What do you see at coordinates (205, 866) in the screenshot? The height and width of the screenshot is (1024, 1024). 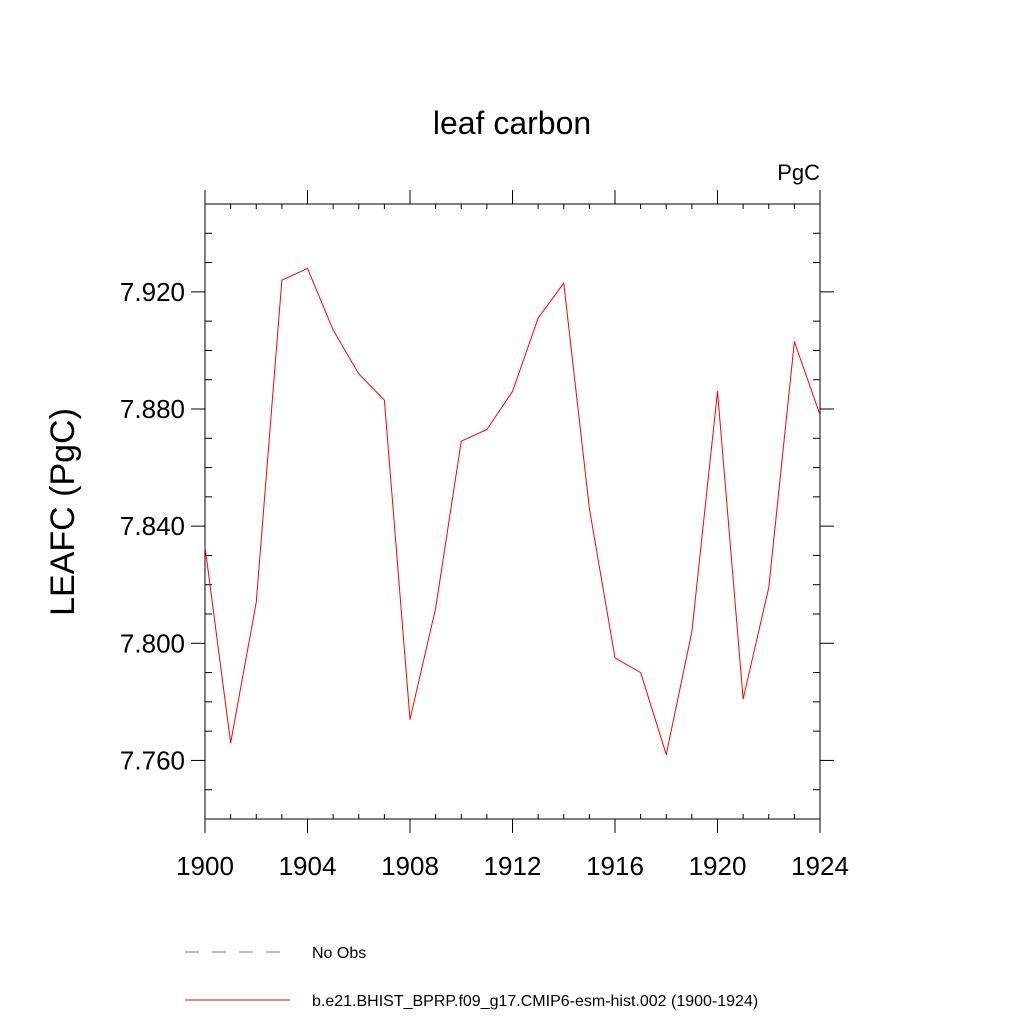 I see `x-tick-label: 1900` at bounding box center [205, 866].